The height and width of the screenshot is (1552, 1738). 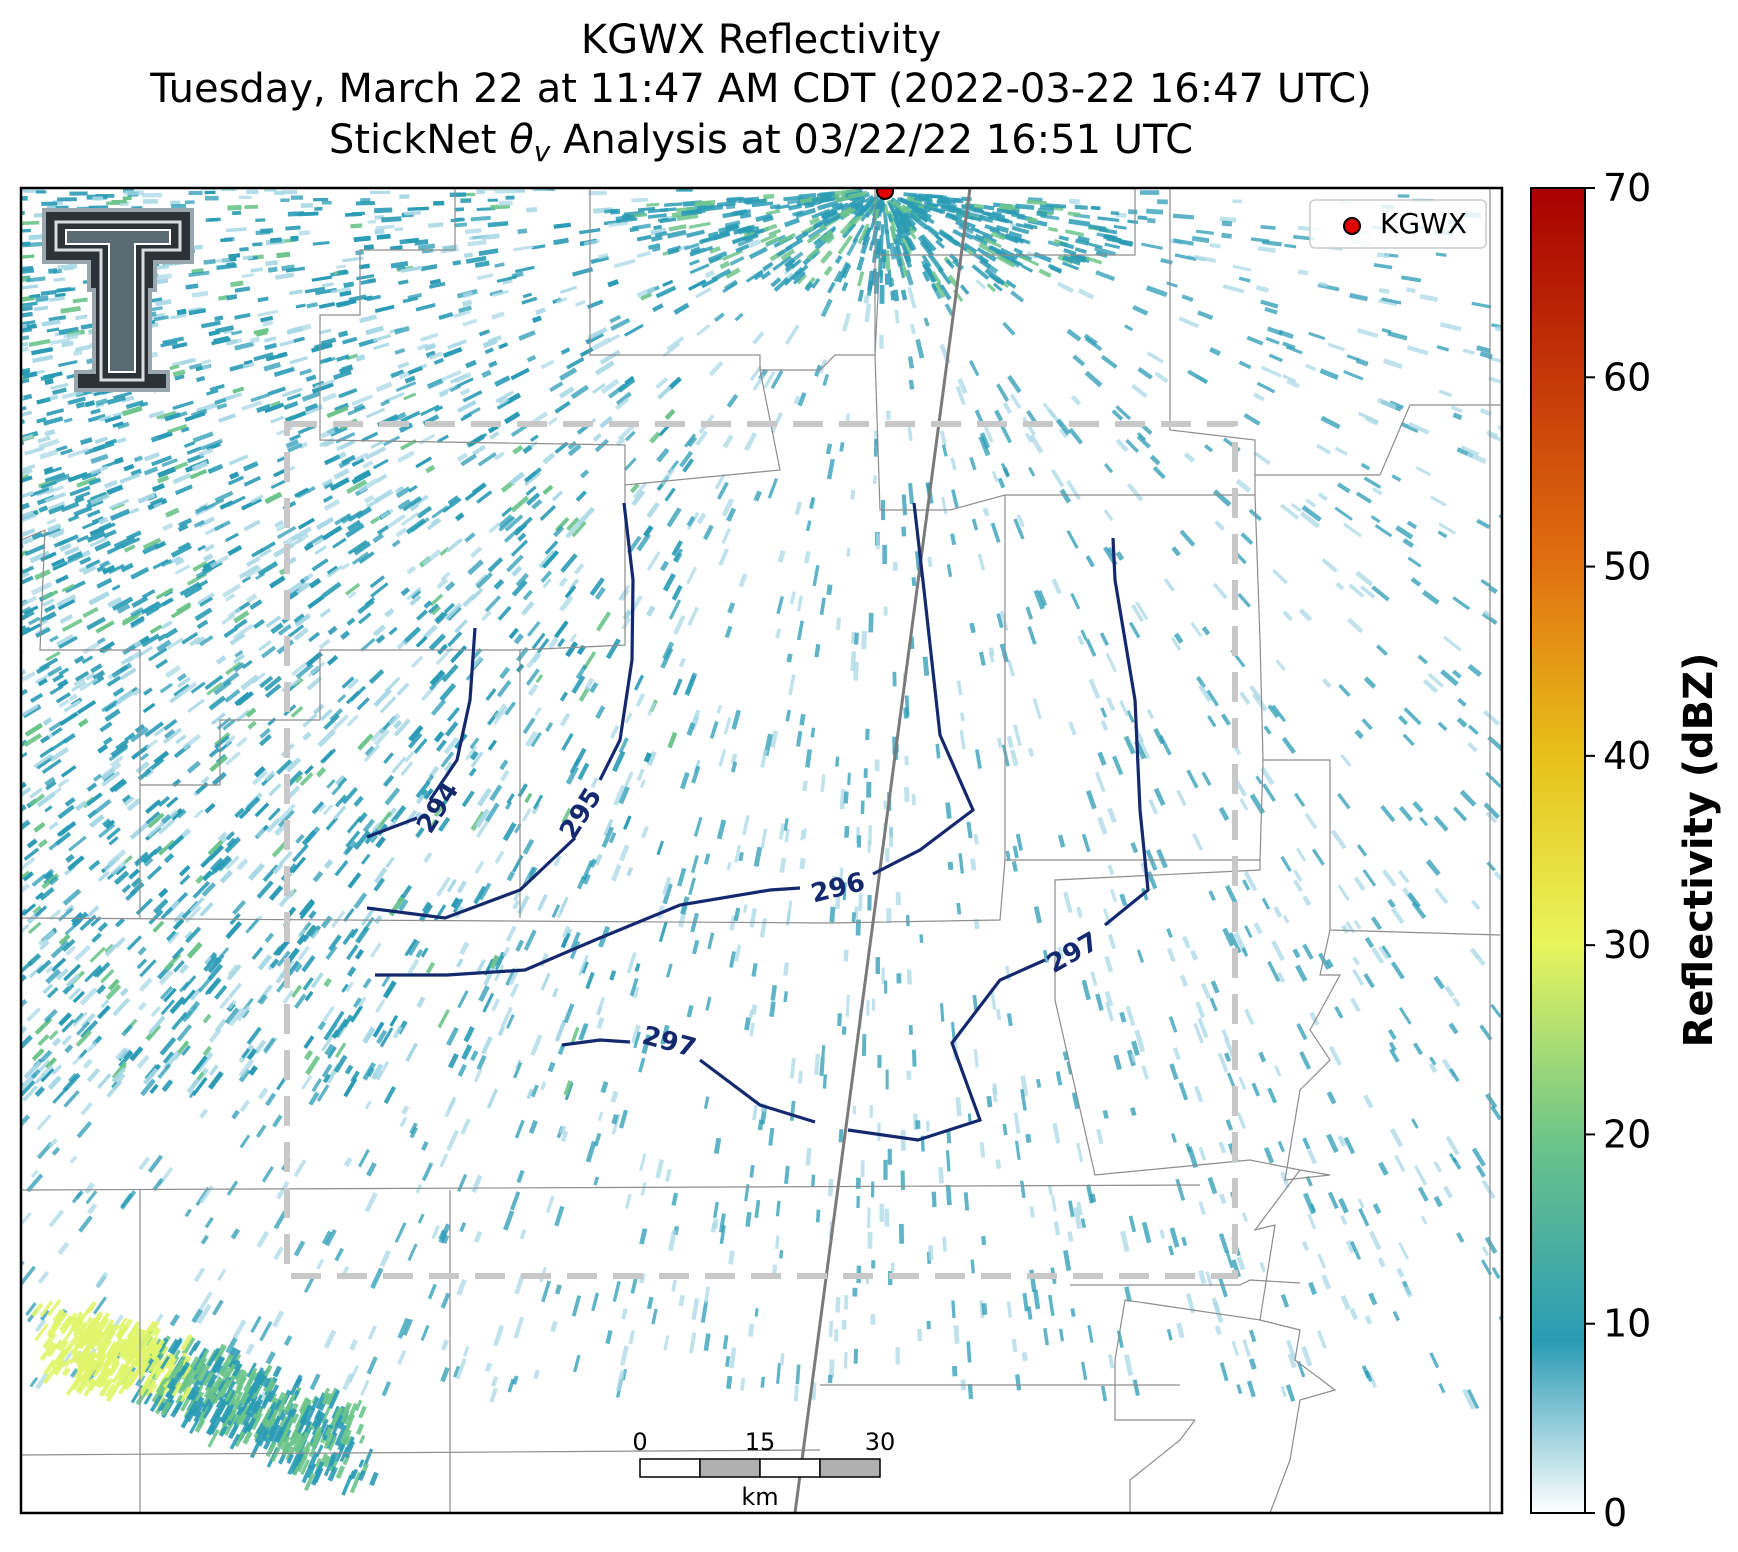 What do you see at coordinates (946, 1050) in the screenshot?
I see `contour-297-upperb` at bounding box center [946, 1050].